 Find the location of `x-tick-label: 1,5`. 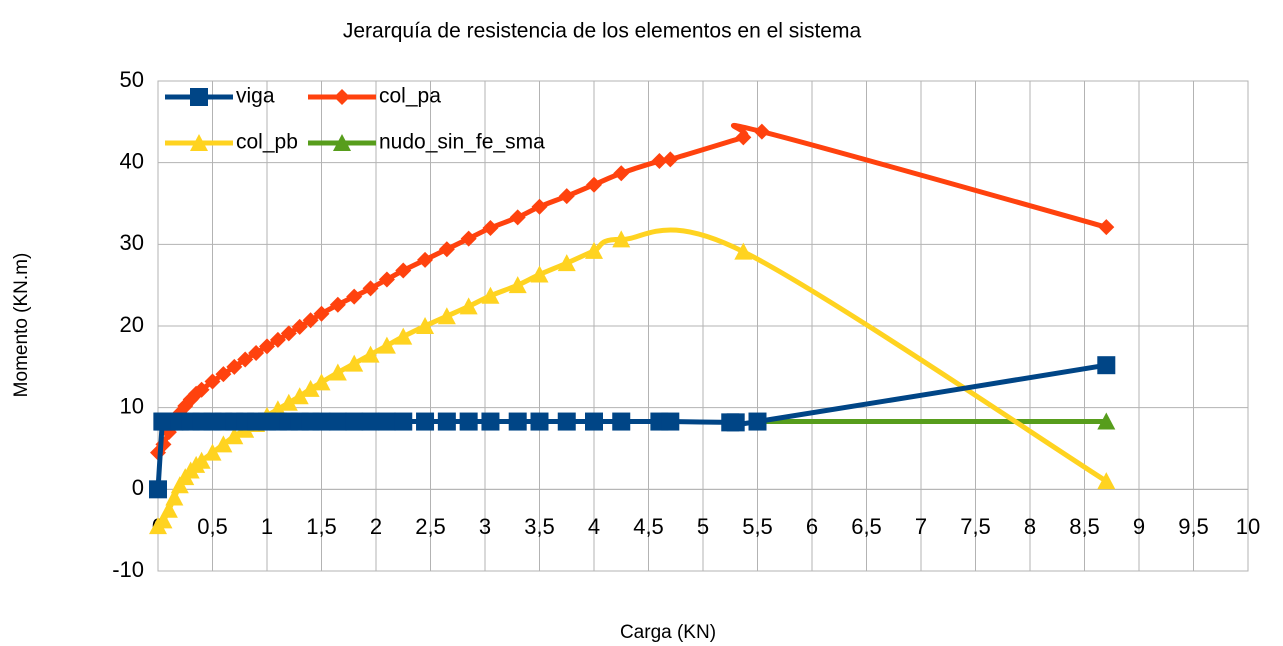

x-tick-label: 1,5 is located at coordinates (321, 526).